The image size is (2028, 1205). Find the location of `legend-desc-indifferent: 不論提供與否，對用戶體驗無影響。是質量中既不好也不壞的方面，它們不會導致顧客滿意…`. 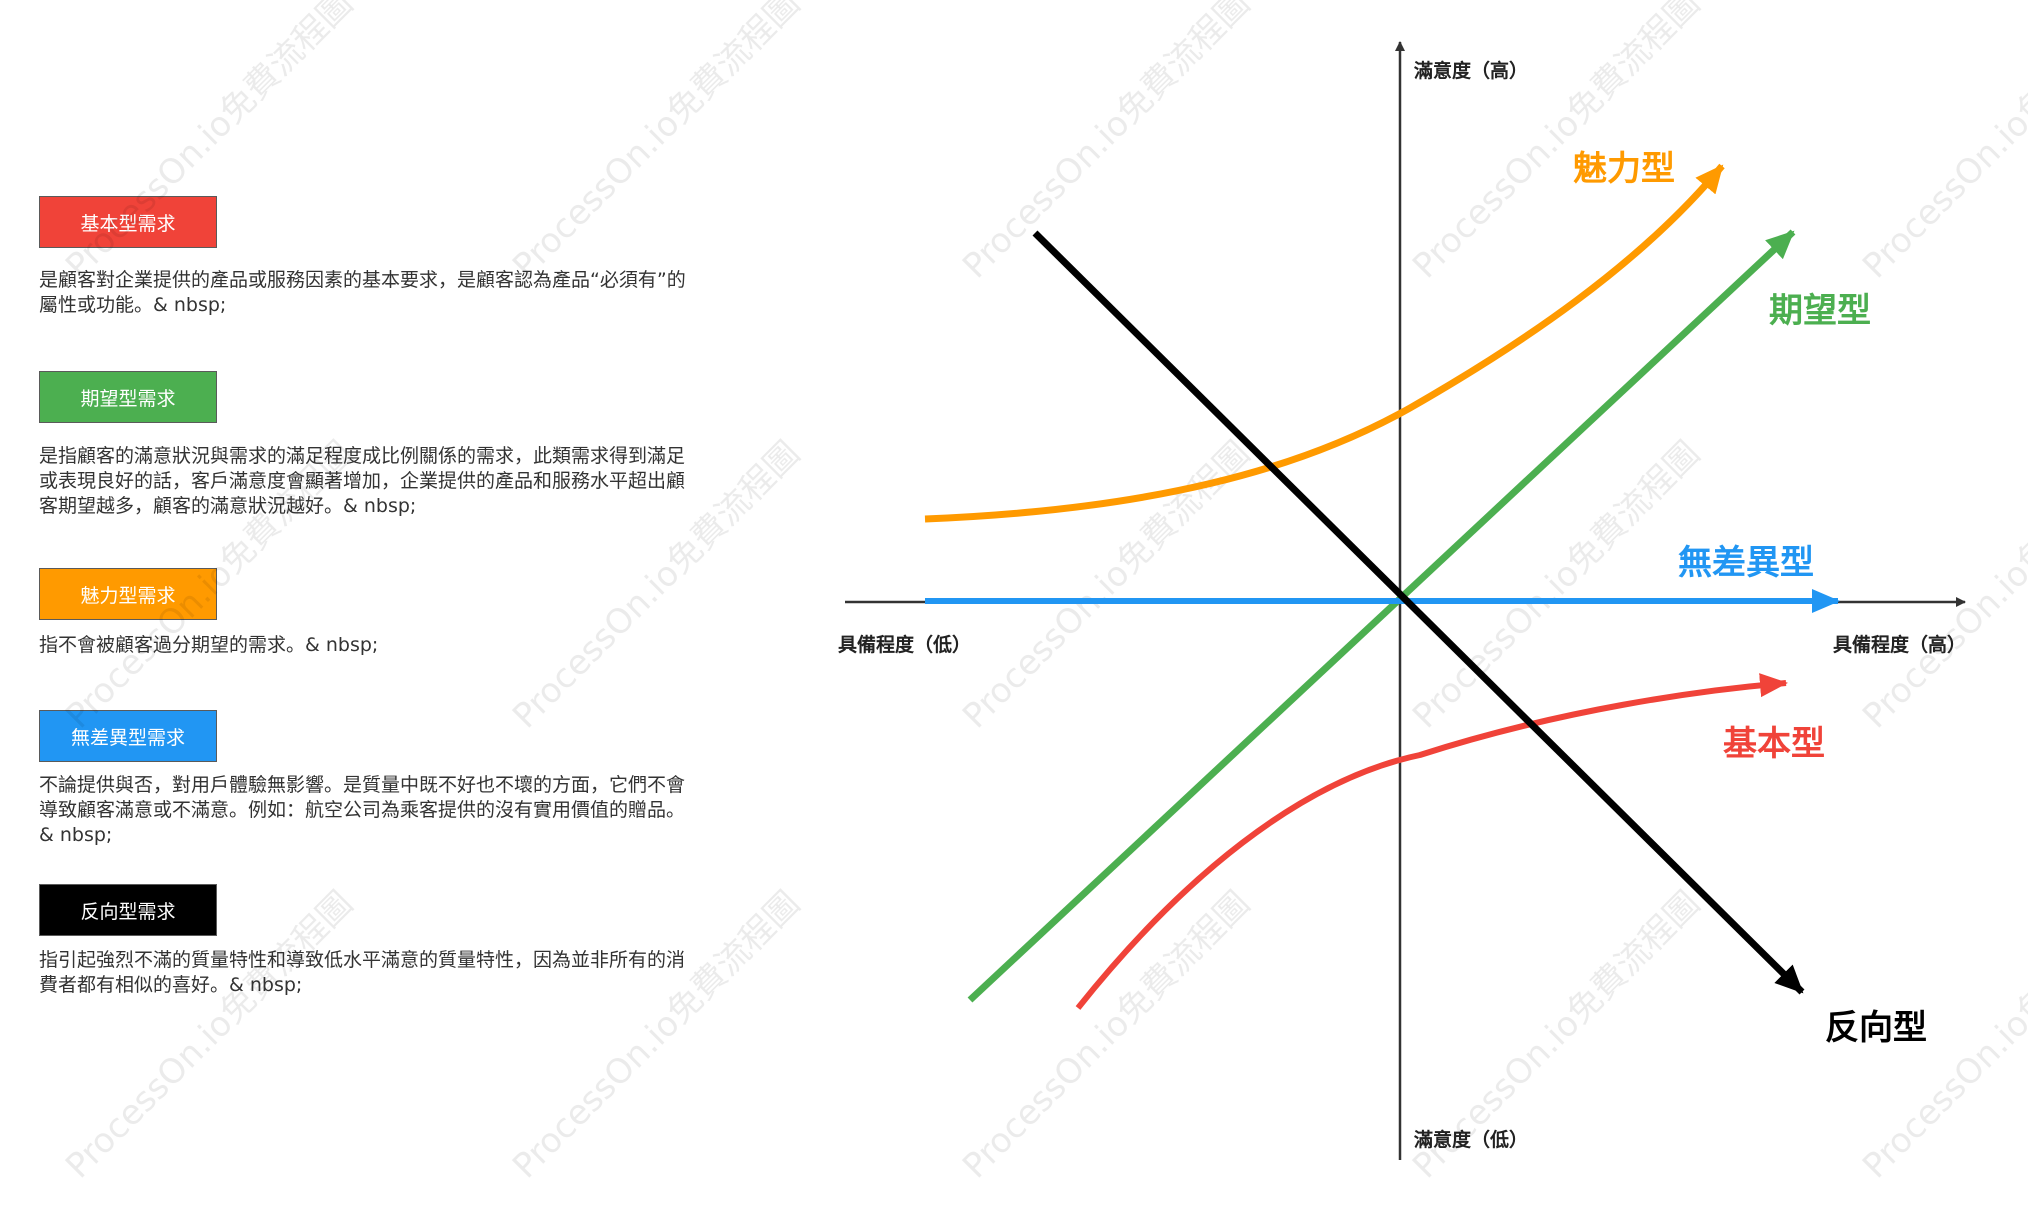

legend-desc-indifferent: 不論提供與否，對用戶體驗無影響。是質量中既不好也不壞的方面，它們不會導致顧客滿意… is located at coordinates (362, 810).